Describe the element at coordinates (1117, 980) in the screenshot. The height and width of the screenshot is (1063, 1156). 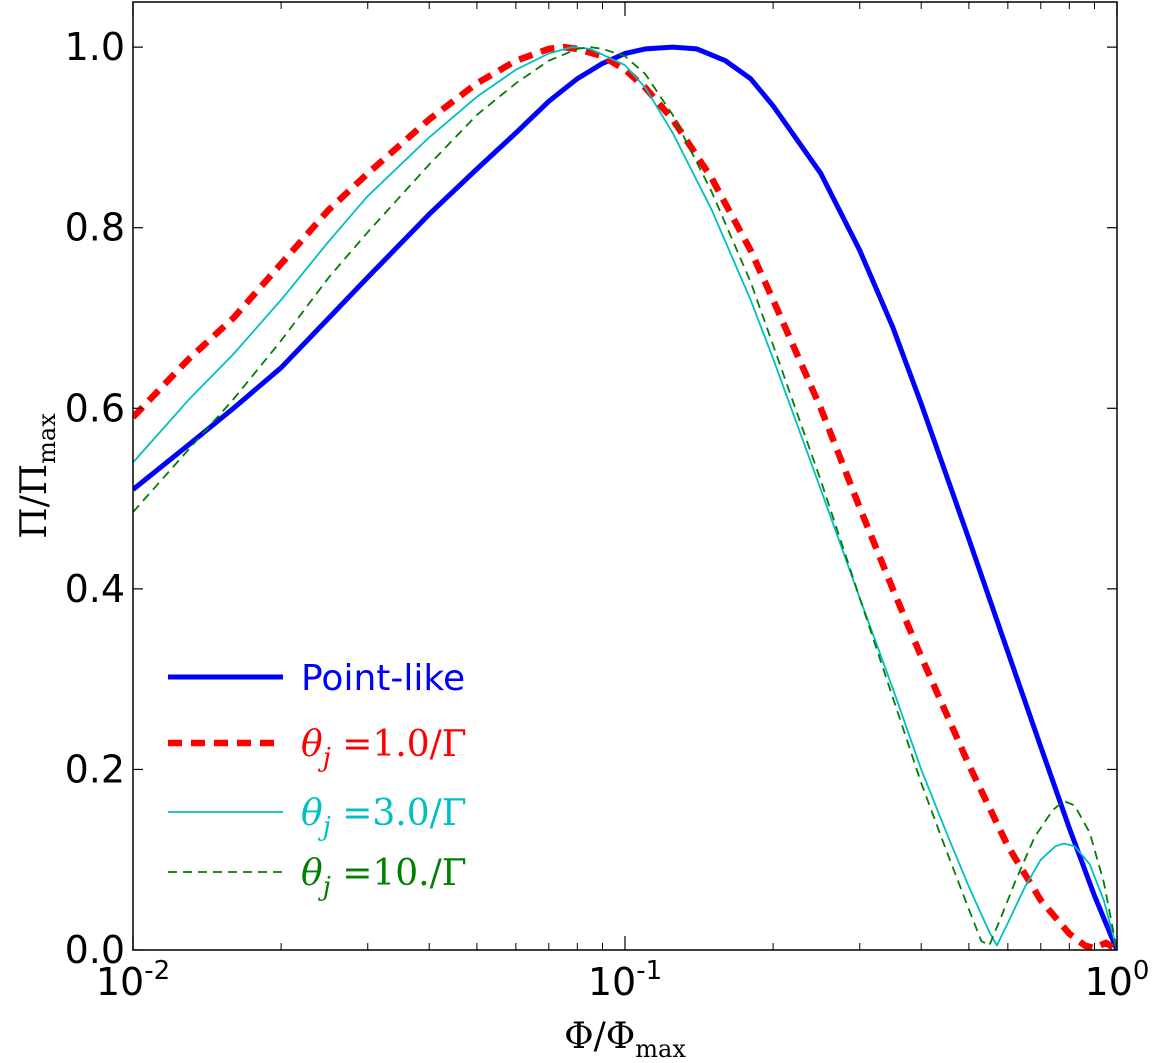
I see `x-tick-label: 10⁰` at that location.